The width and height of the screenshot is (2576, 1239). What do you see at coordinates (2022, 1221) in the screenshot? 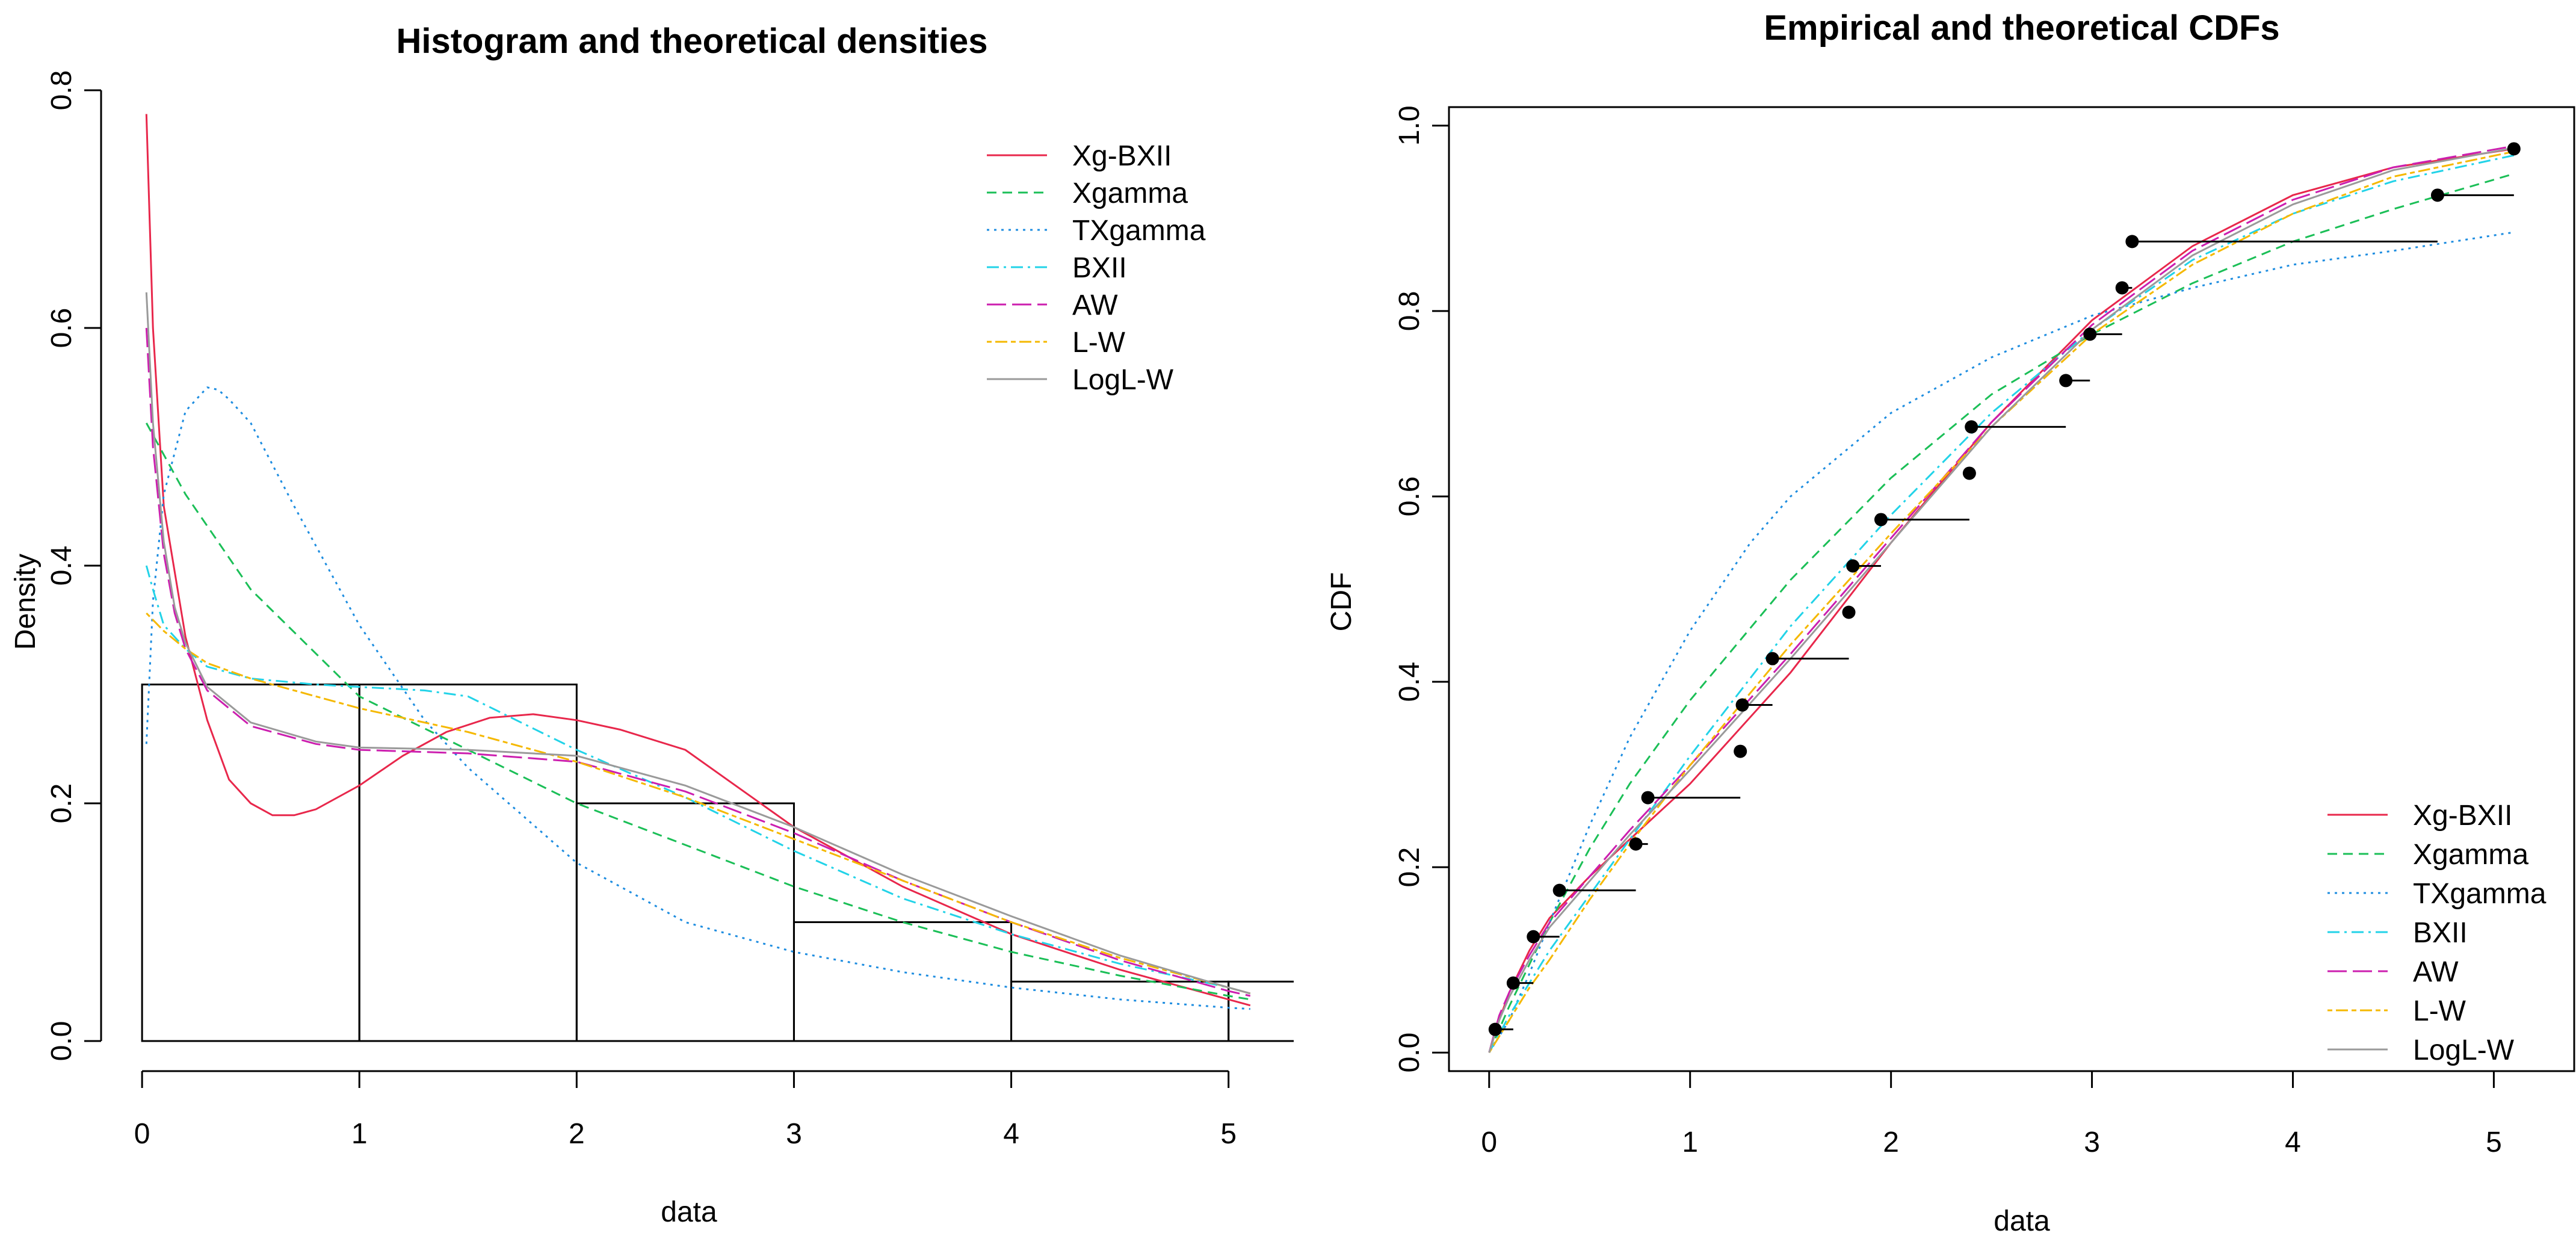
I see `right-x-axis-label: data` at bounding box center [2022, 1221].